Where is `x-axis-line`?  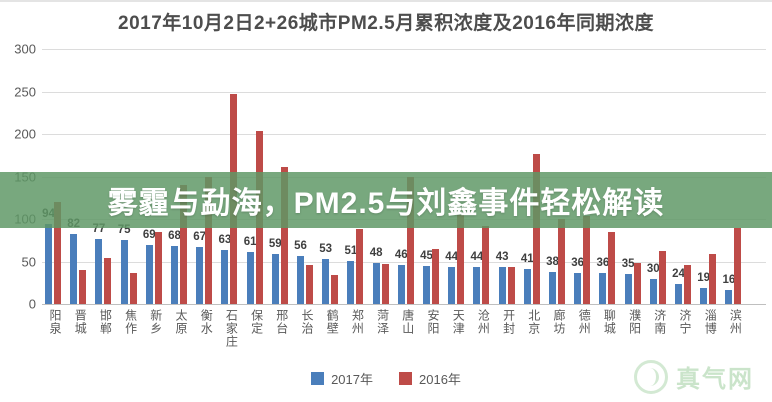 x-axis-line is located at coordinates (404, 304).